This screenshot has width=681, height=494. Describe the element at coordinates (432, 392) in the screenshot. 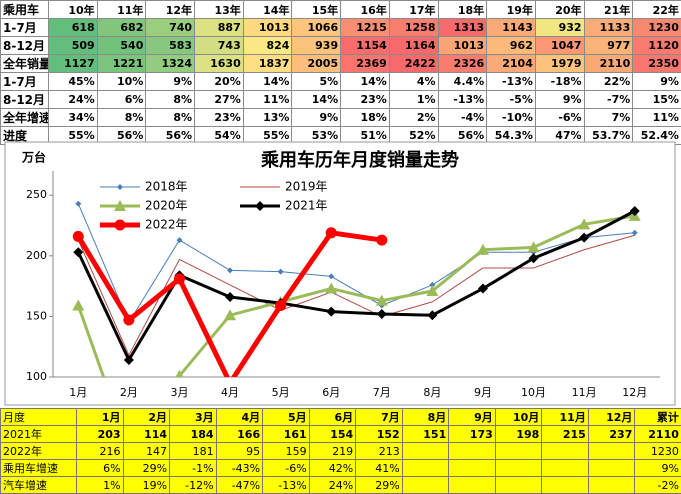

I see `x-tick-label: 8月` at that location.